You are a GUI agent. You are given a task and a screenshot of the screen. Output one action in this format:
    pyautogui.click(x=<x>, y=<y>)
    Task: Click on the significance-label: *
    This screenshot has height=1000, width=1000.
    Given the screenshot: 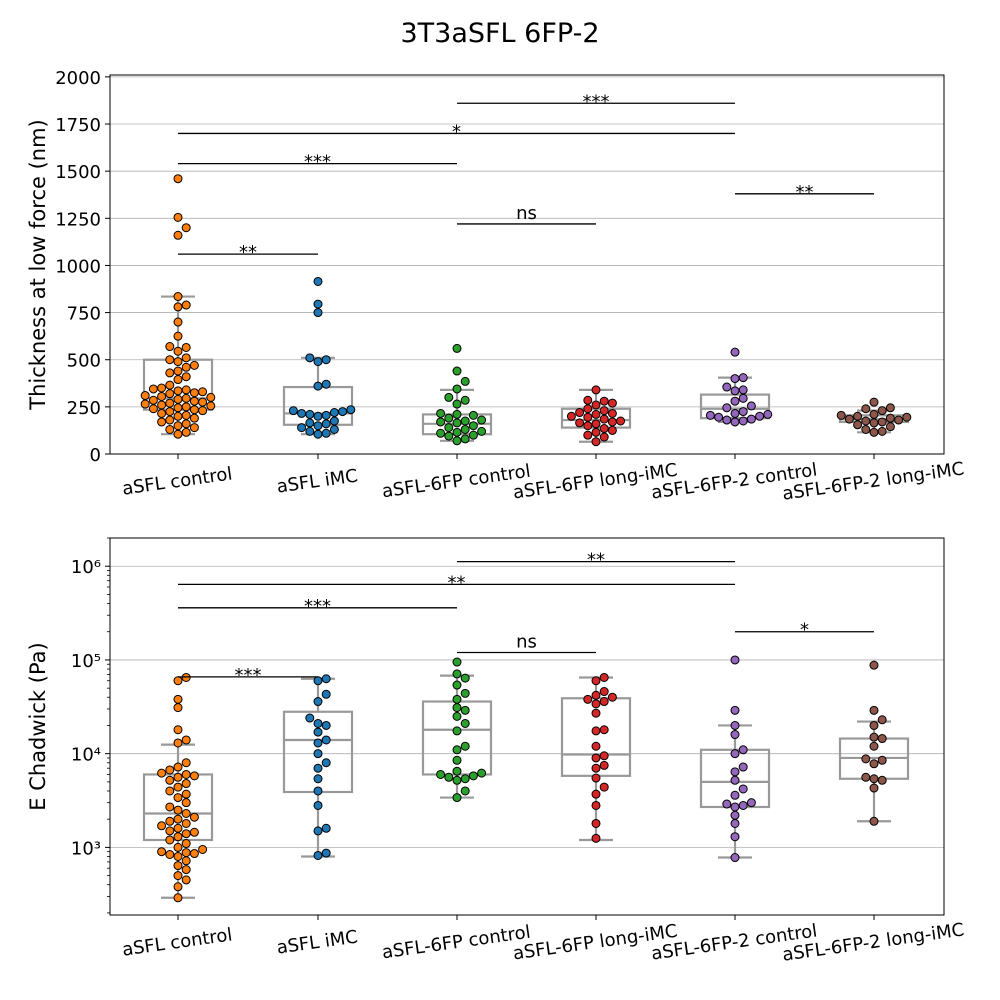 What is the action you would take?
    pyautogui.click(x=804, y=630)
    